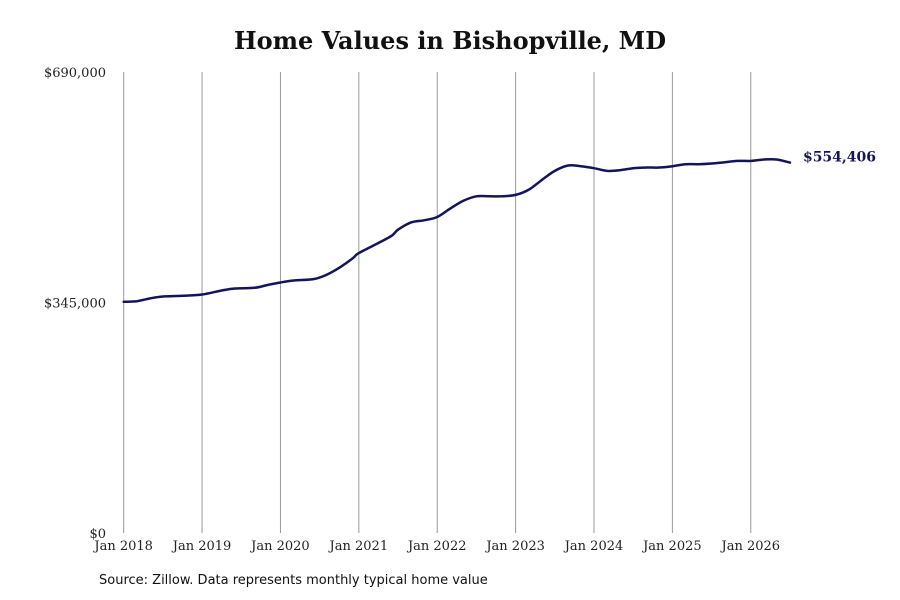 Image resolution: width=900 pixels, height=600 pixels. I want to click on chart-title: Home Values in Bishopville, MD, so click(450, 40).